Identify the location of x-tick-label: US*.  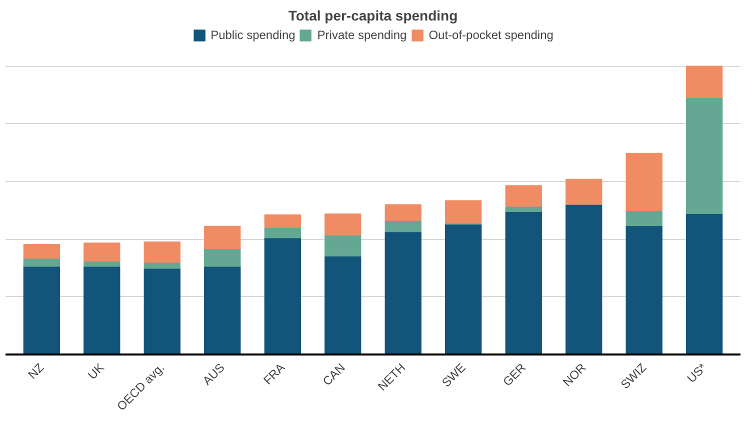
(697, 373).